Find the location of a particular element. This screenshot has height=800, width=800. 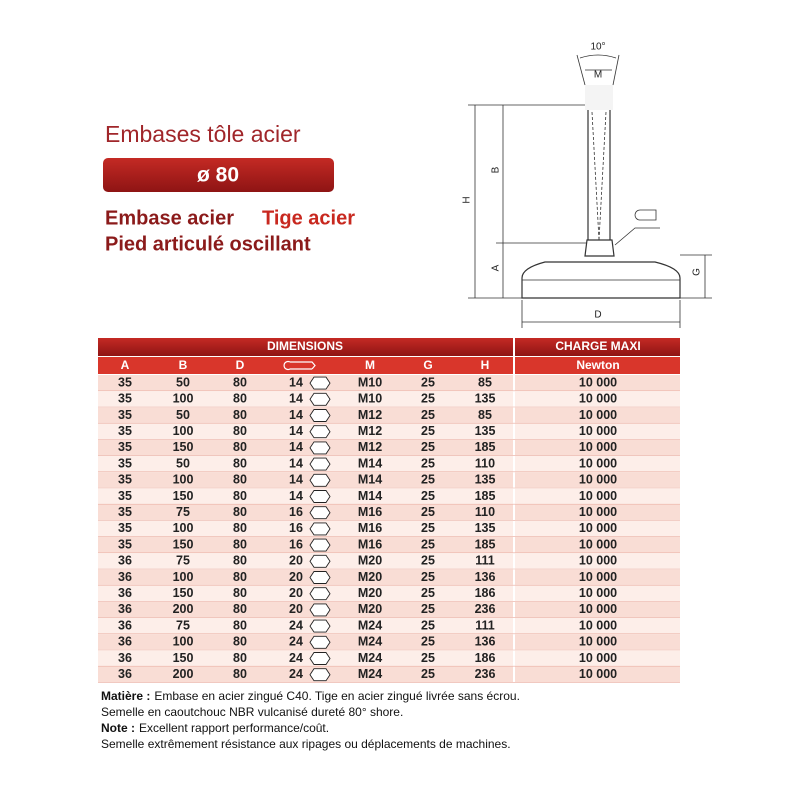

cell: M20 is located at coordinates (370, 593).